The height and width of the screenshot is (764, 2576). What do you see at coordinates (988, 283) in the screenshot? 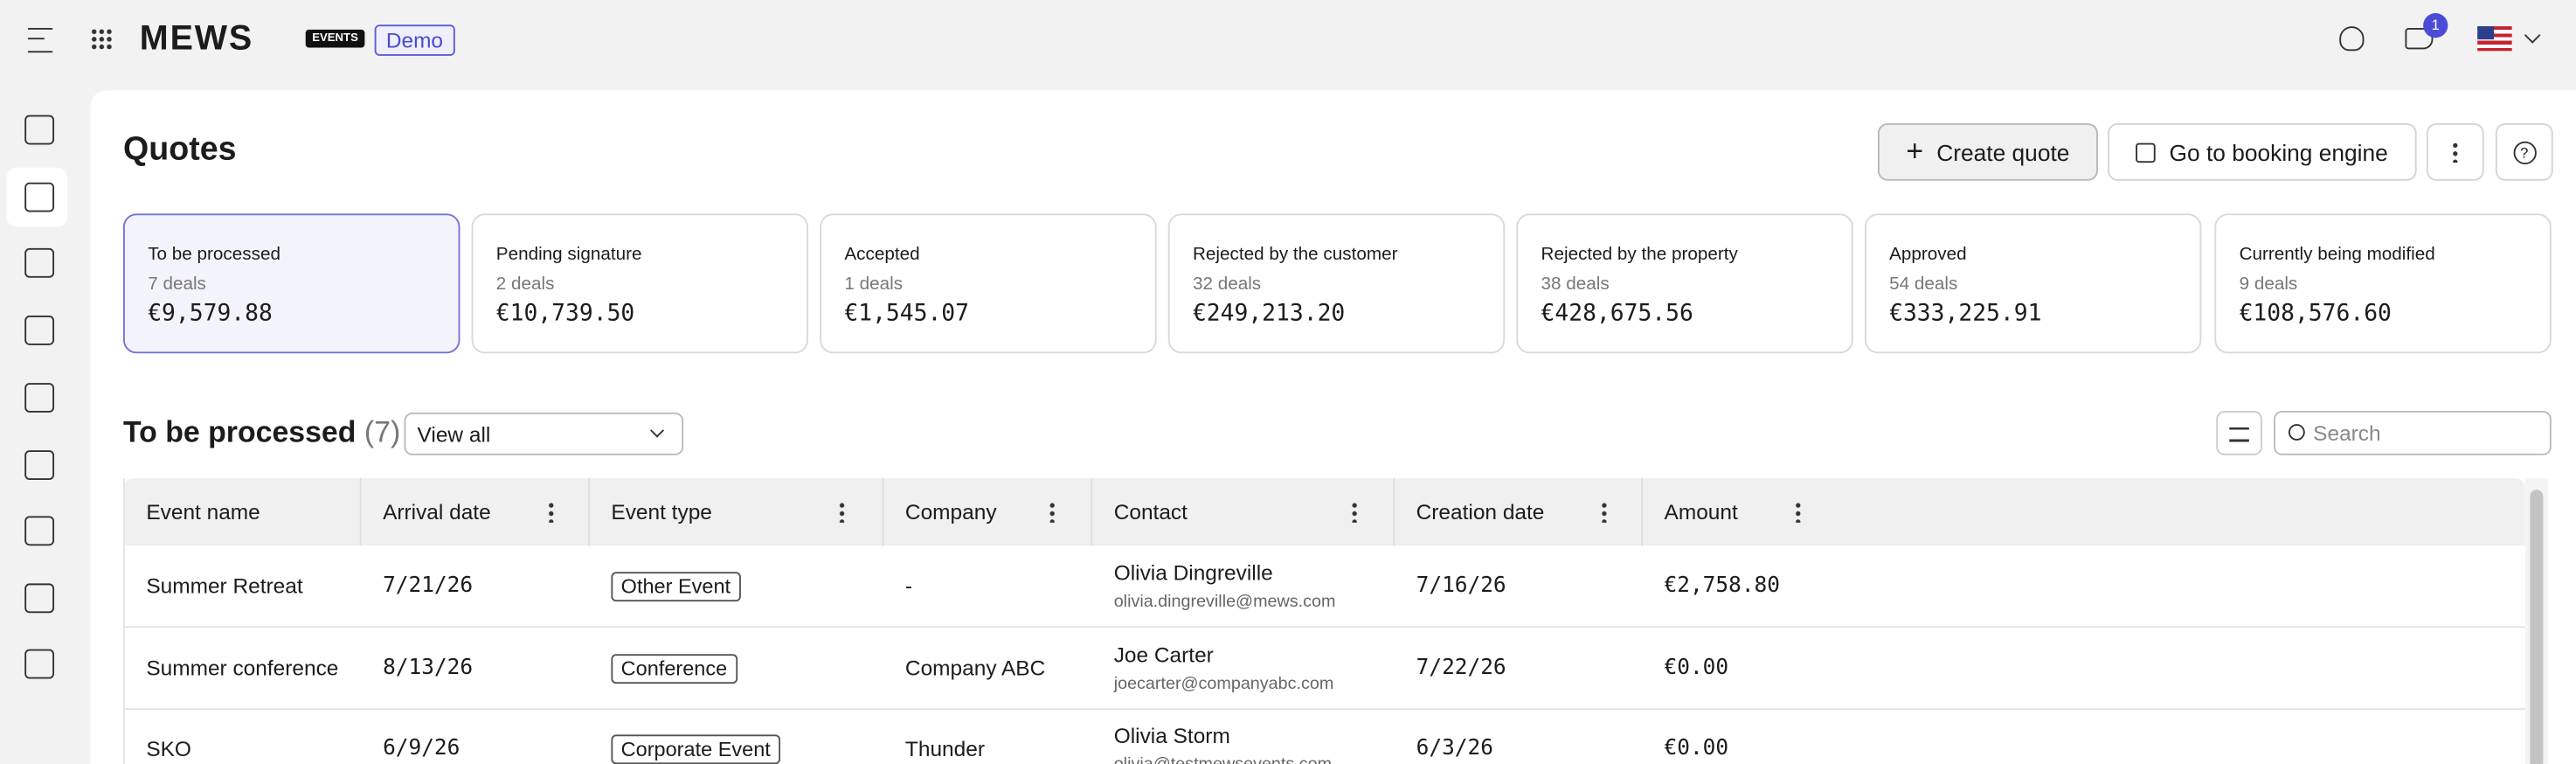
I see `status-card: Accepted 1 deals €1,545.07` at bounding box center [988, 283].